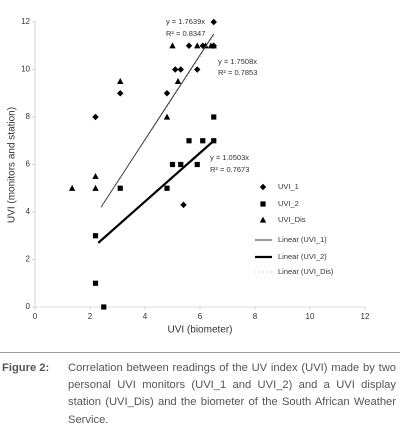 The height and width of the screenshot is (429, 400). Describe the element at coordinates (28, 211) in the screenshot. I see `y-tick-label: 4` at that location.